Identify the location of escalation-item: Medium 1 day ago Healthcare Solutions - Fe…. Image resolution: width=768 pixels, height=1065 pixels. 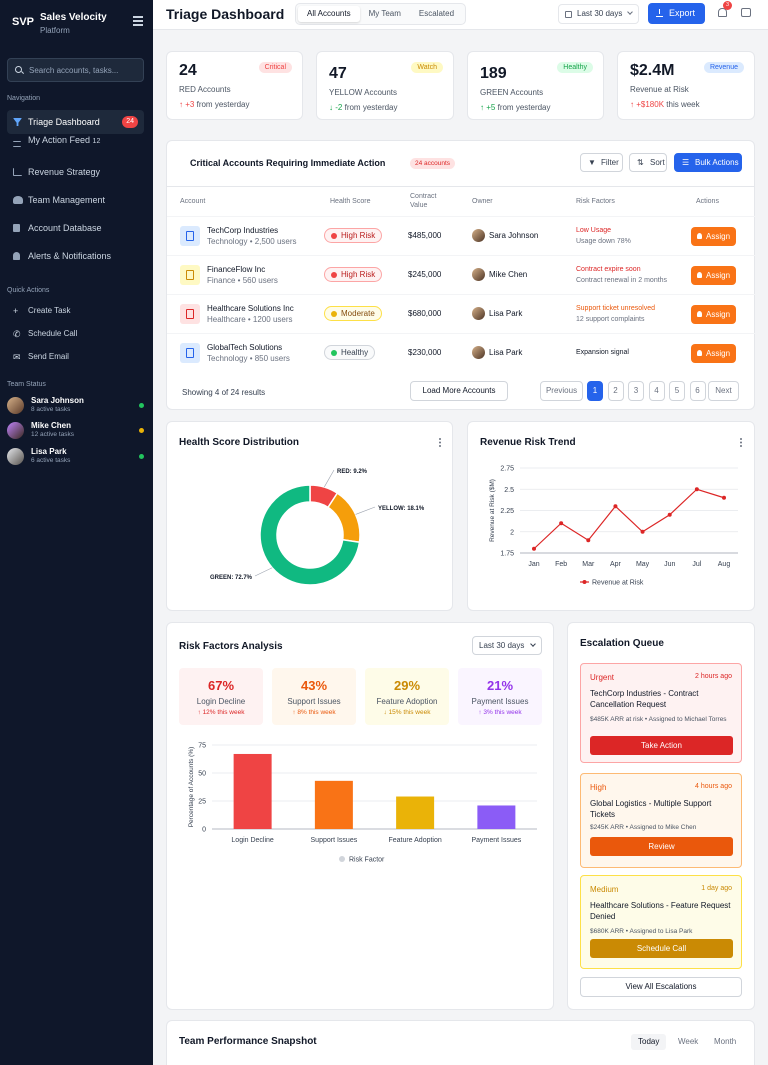
(661, 922).